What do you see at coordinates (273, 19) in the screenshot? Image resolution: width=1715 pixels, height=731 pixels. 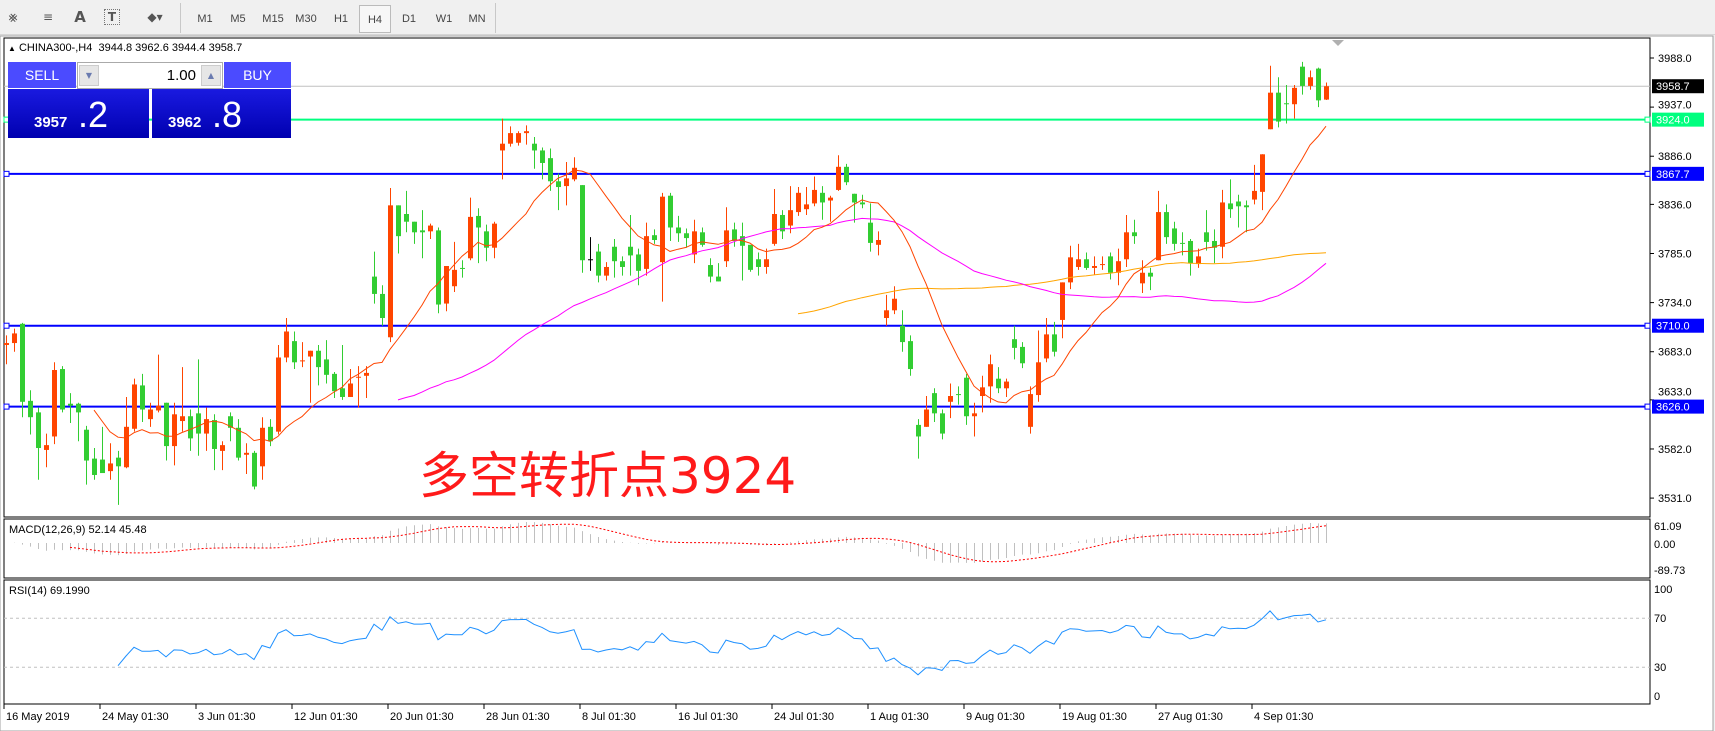 I see `timeframe-m15: M15` at bounding box center [273, 19].